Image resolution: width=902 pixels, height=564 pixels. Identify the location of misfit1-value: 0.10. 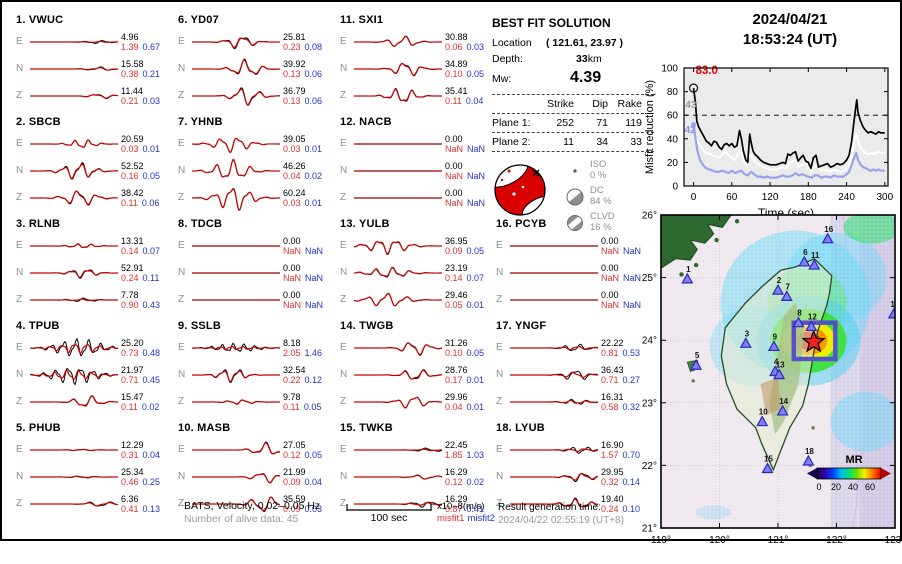
(454, 352).